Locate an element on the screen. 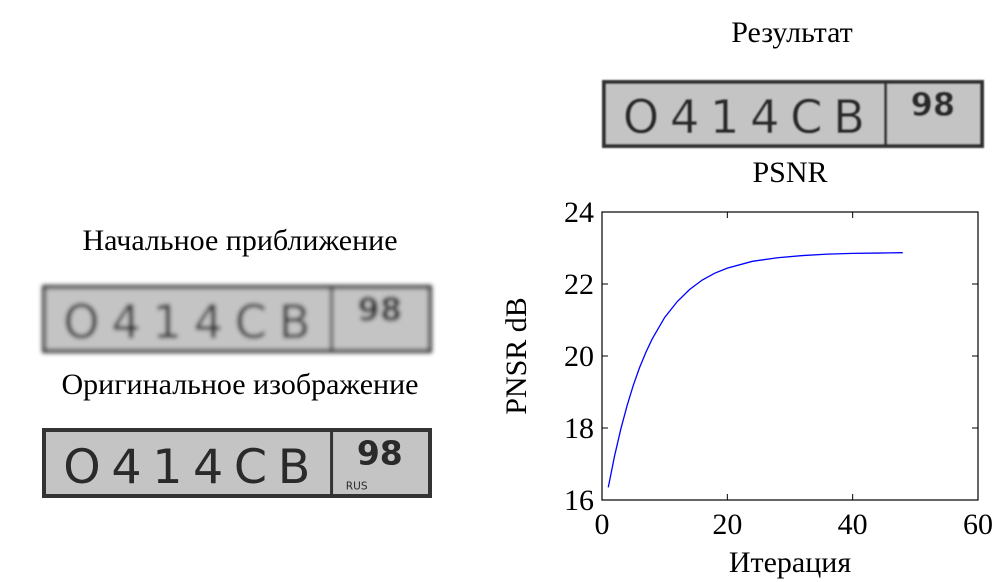 The height and width of the screenshot is (582, 1005). y-tick-label: 24 is located at coordinates (579, 212).